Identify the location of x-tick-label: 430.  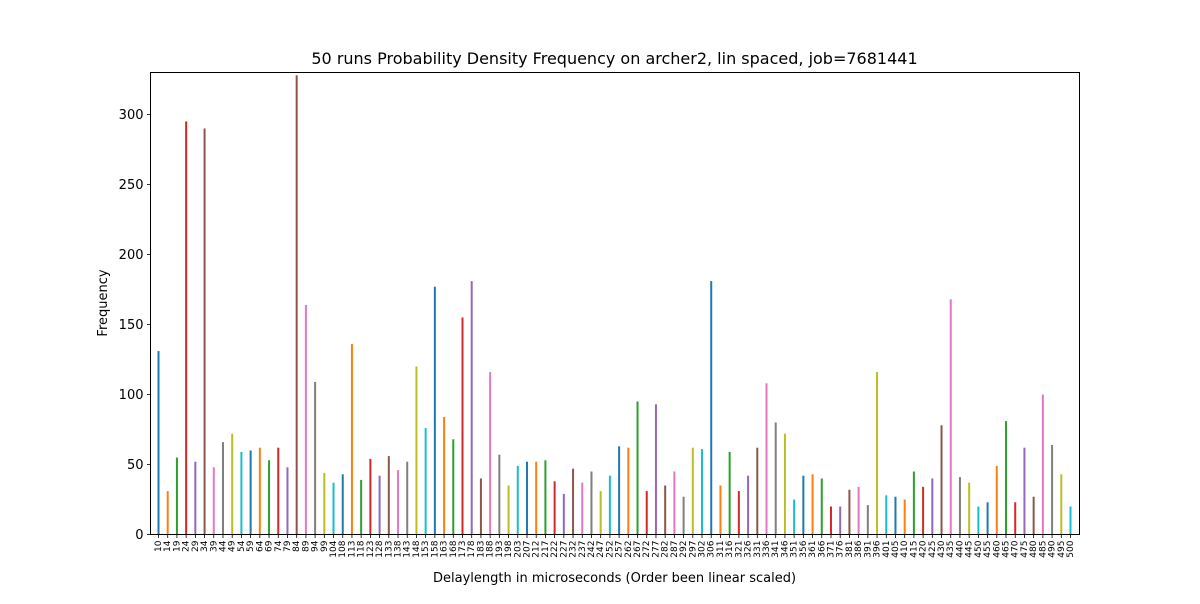
(942, 548).